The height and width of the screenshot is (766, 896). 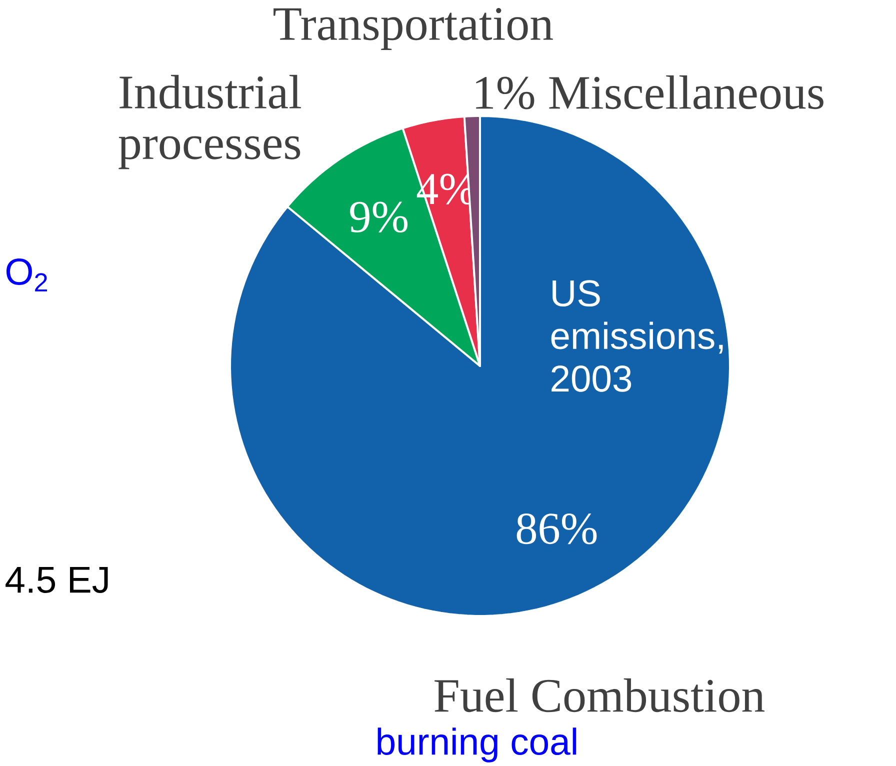 I want to click on data-label: 9%, so click(x=379, y=217).